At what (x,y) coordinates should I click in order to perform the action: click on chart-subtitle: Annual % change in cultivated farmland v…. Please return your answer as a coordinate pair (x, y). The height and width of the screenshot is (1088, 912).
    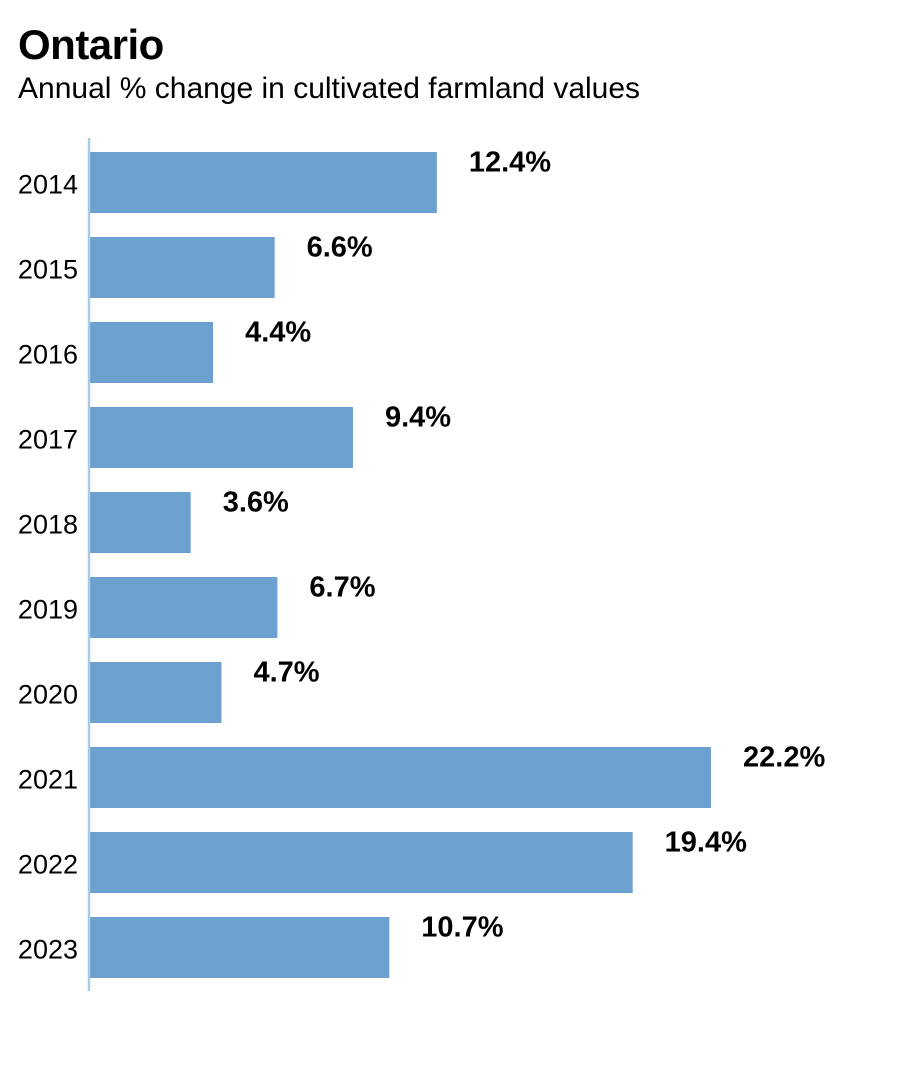
    Looking at the image, I should click on (329, 88).